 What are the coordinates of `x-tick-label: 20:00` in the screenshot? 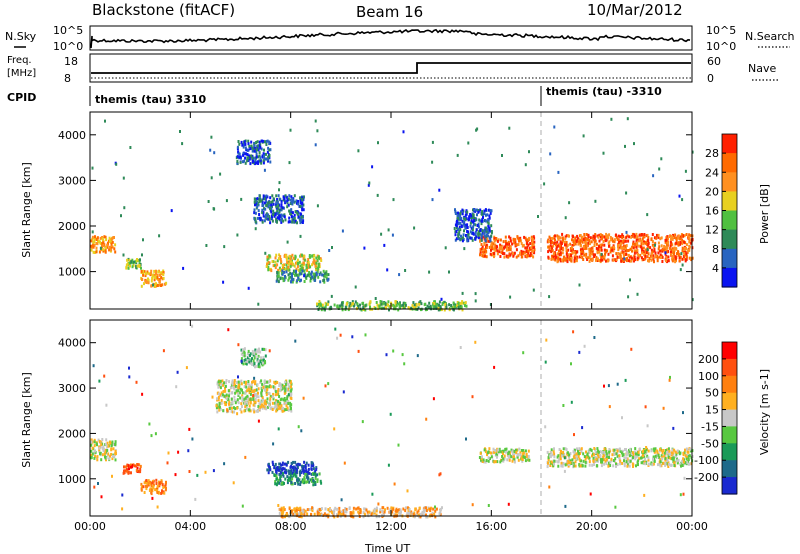 It's located at (592, 526).